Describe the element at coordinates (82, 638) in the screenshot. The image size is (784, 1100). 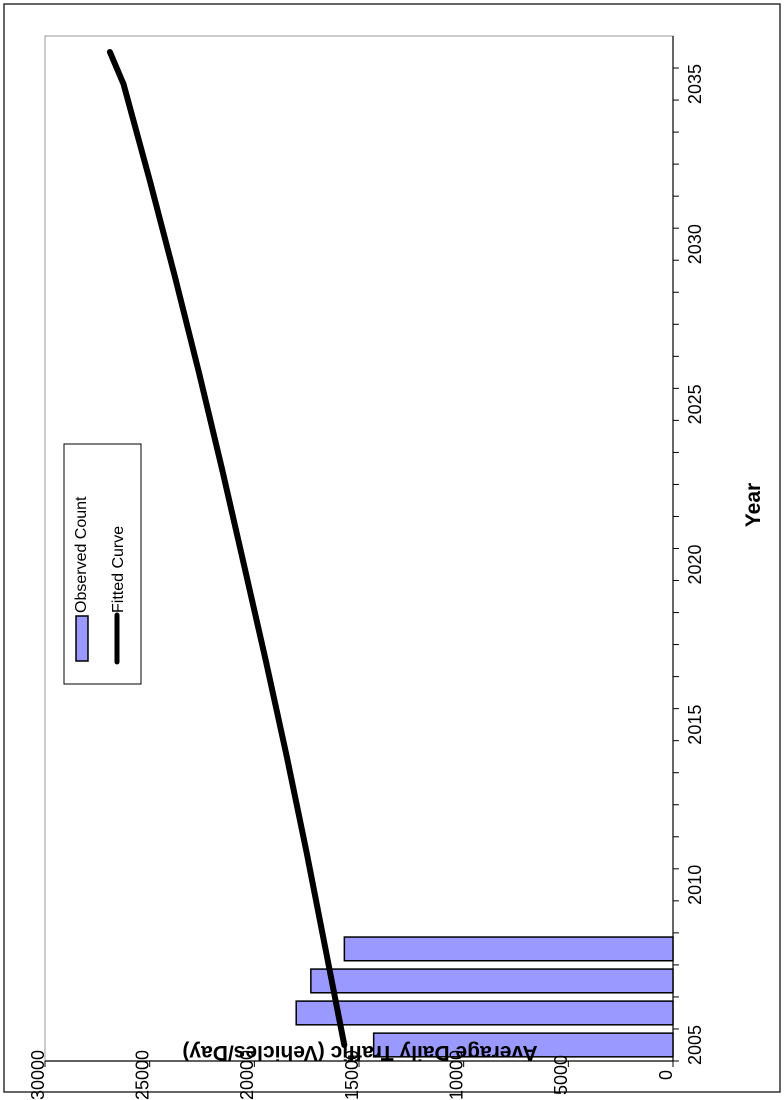
I see `legend-swatch-observed` at that location.